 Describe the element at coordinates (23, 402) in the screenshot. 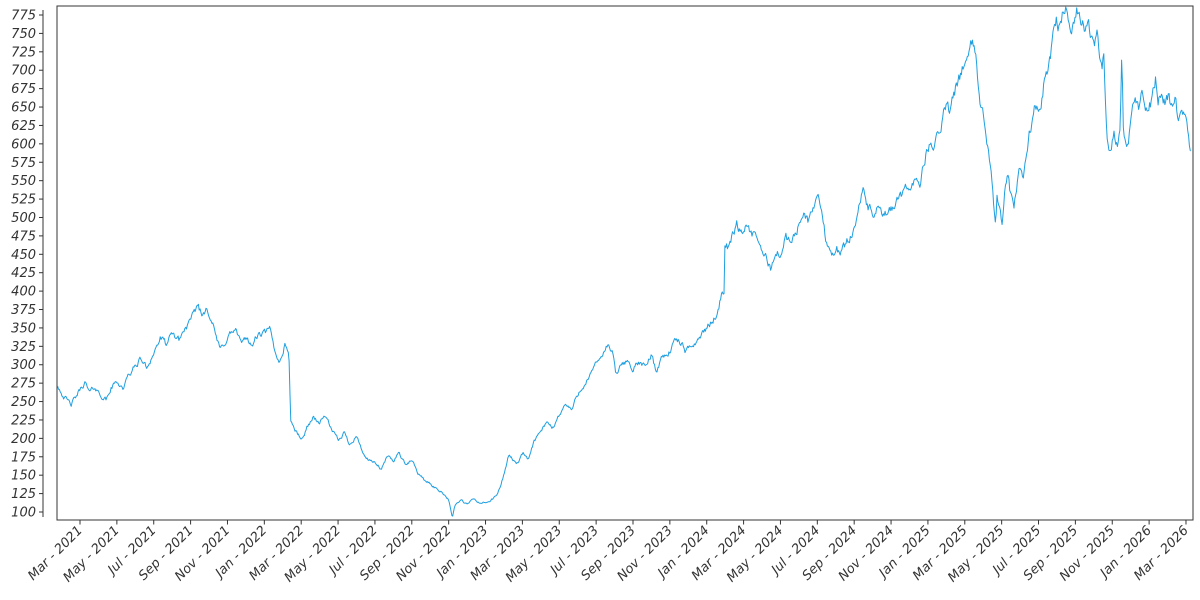

I see `y-tick-label: 250` at that location.